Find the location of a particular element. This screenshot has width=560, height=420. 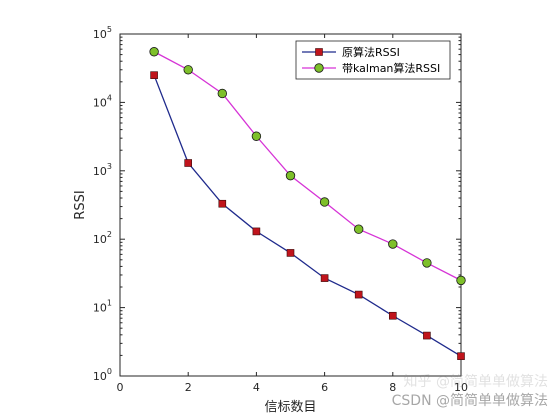

x-axis-label: 信标数目 is located at coordinates (290, 407).